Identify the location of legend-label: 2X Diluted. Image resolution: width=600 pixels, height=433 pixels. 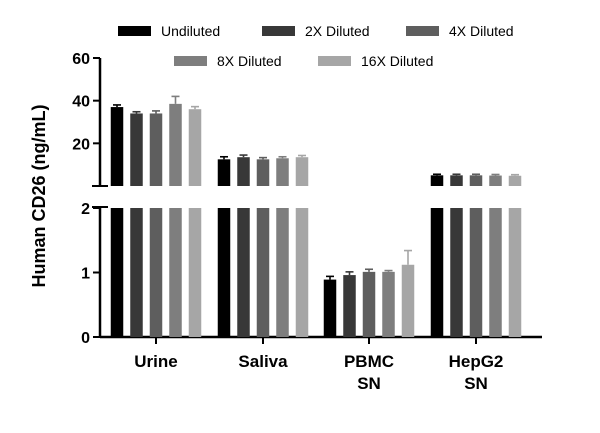
(337, 31).